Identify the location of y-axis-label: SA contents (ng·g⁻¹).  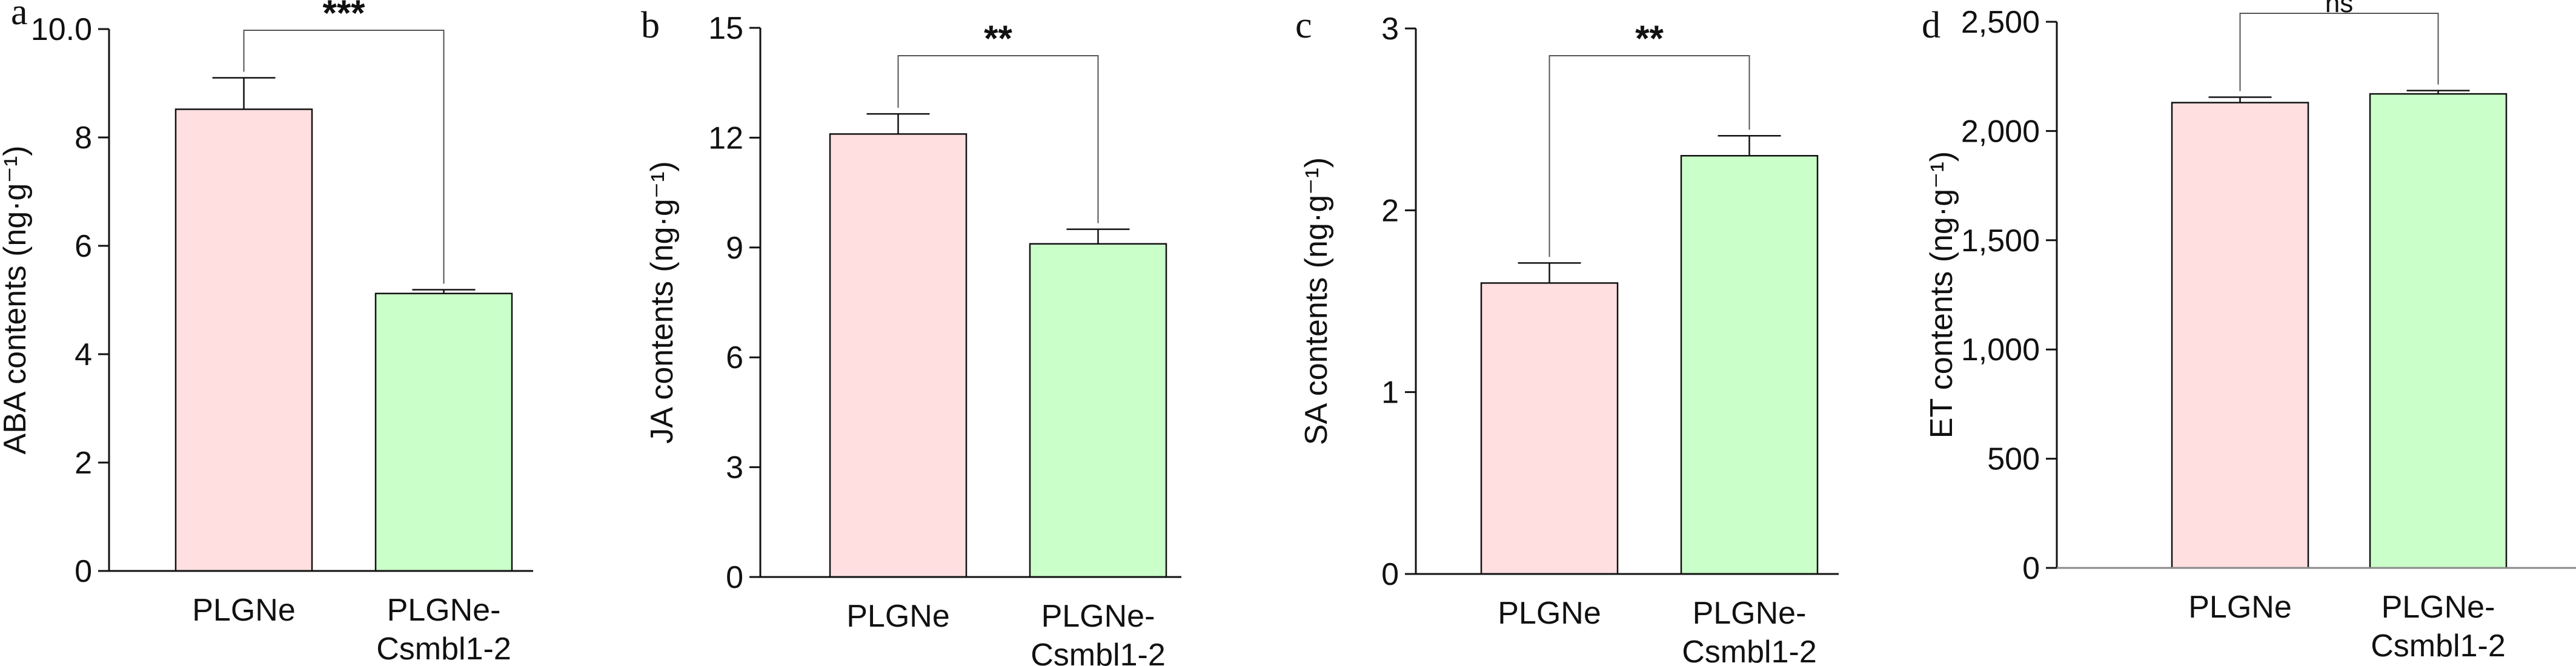
(1316, 301).